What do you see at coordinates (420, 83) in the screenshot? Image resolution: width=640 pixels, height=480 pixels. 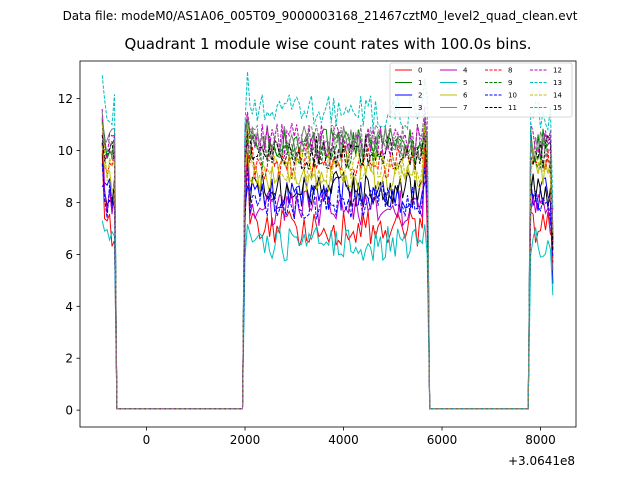 I see `legend-label-1: 1` at bounding box center [420, 83].